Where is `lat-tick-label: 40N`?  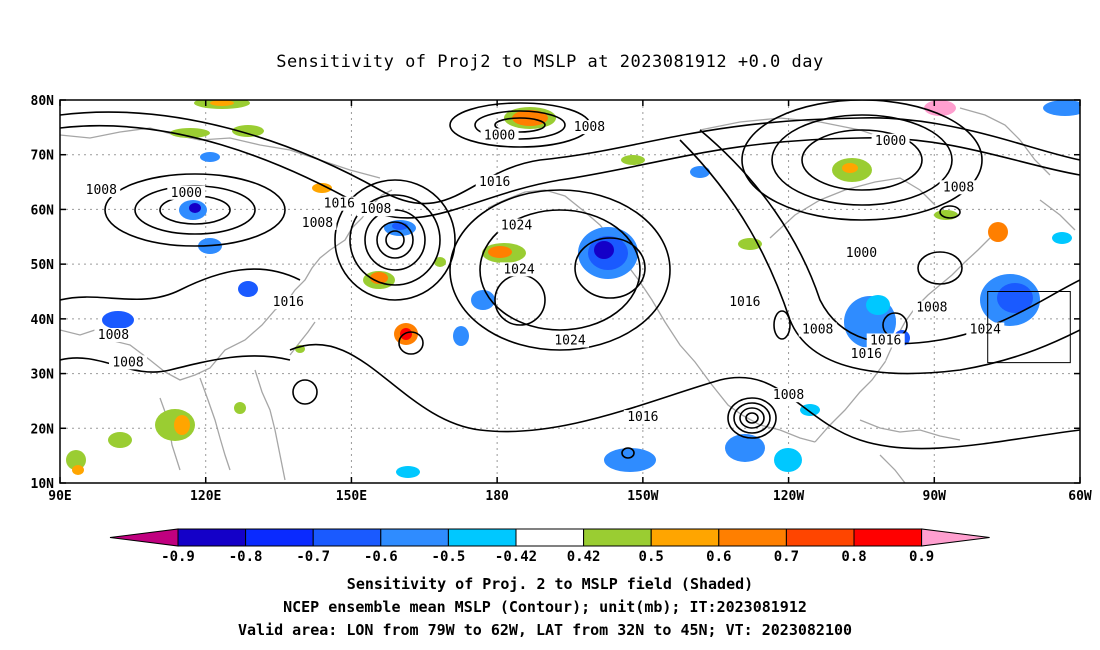 lat-tick-label: 40N is located at coordinates (43, 320).